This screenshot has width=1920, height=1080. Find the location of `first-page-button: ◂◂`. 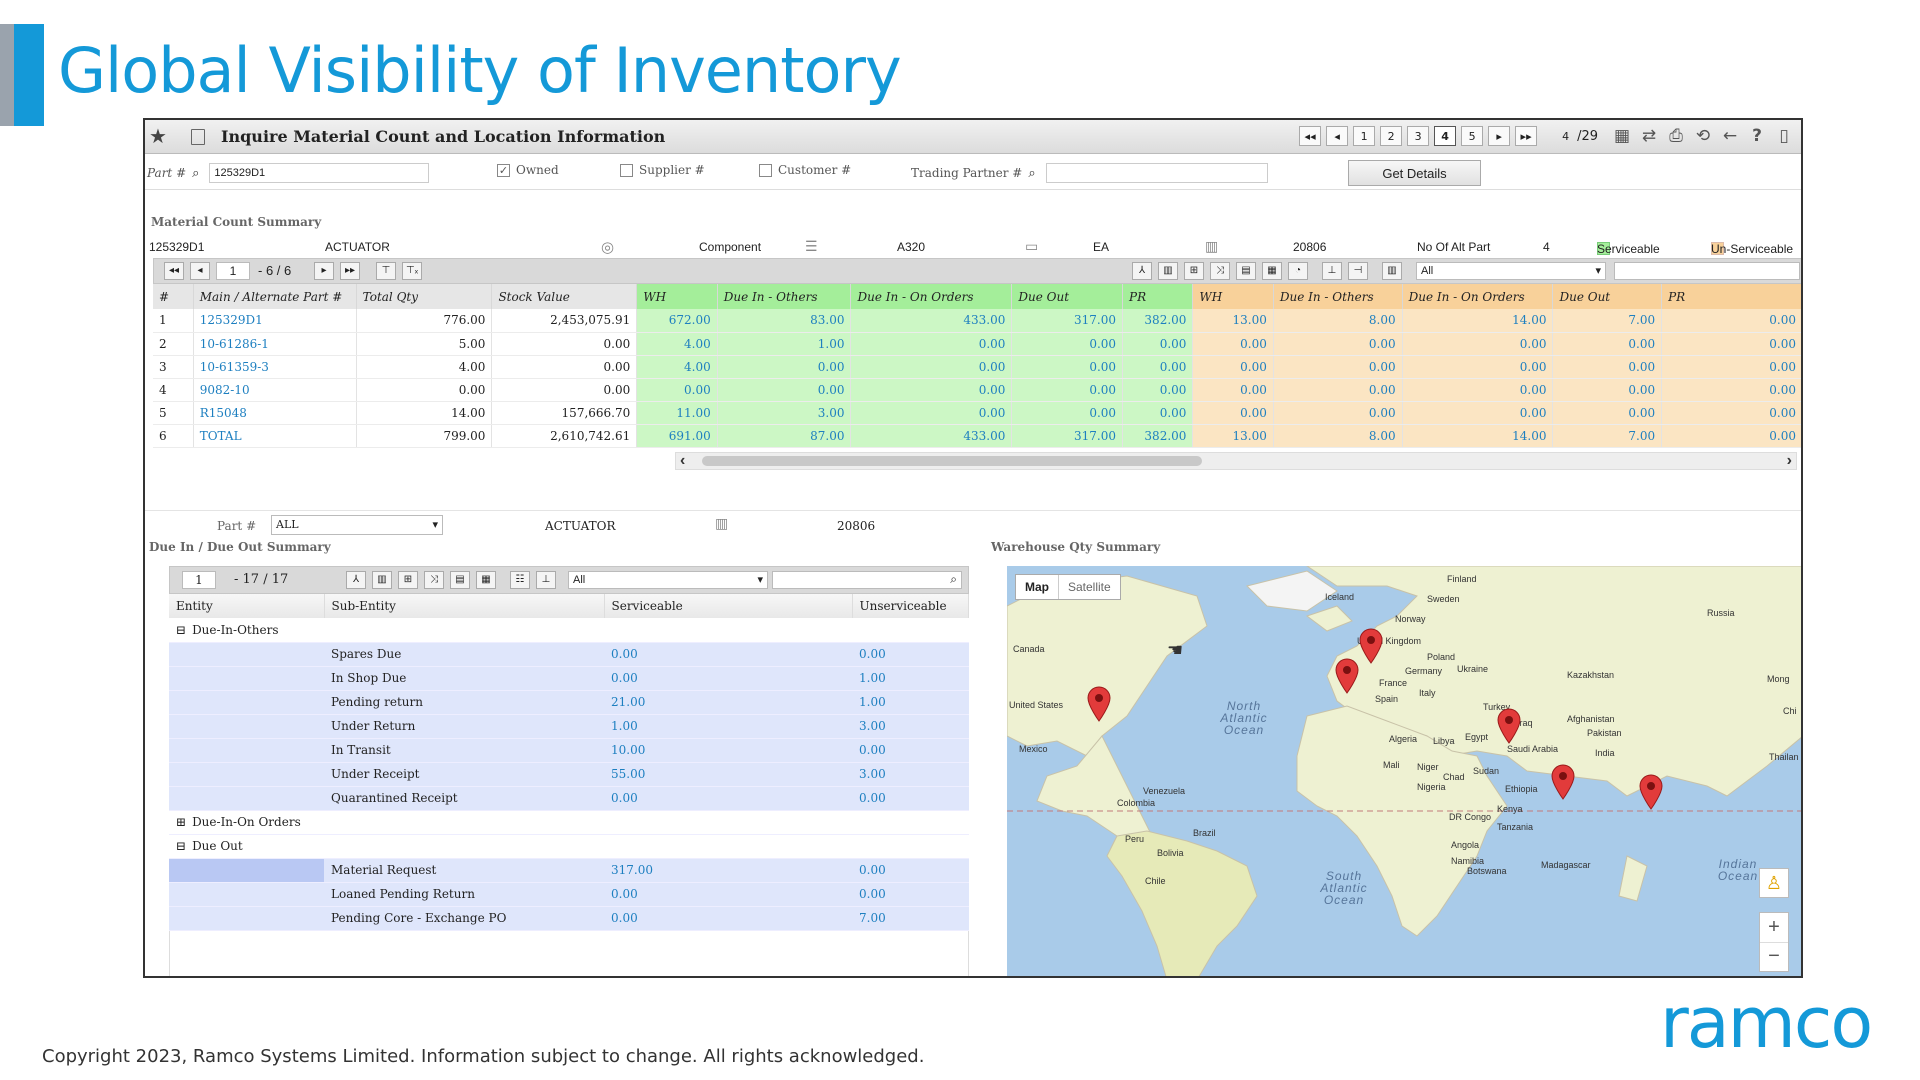

first-page-button: ◂◂ is located at coordinates (1310, 136).